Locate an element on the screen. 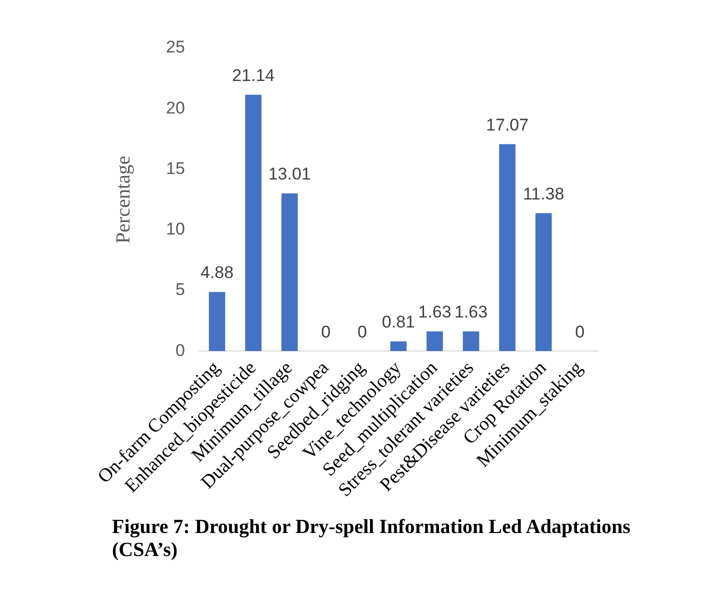 Image resolution: width=724 pixels, height=590 pixels. y-tick-label: 20 is located at coordinates (175, 108).